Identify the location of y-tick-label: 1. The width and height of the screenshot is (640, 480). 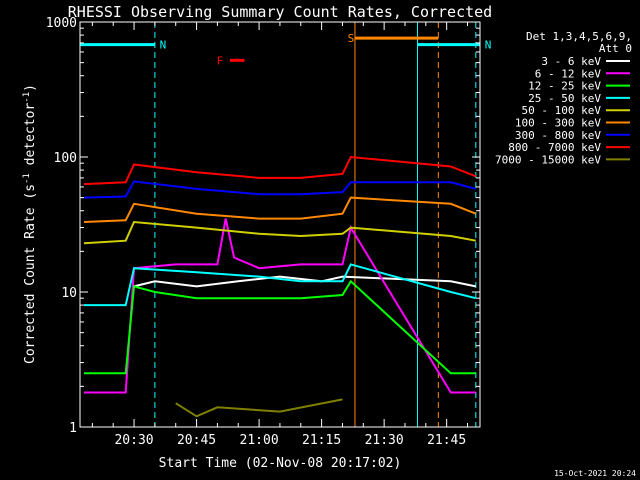
(73, 428).